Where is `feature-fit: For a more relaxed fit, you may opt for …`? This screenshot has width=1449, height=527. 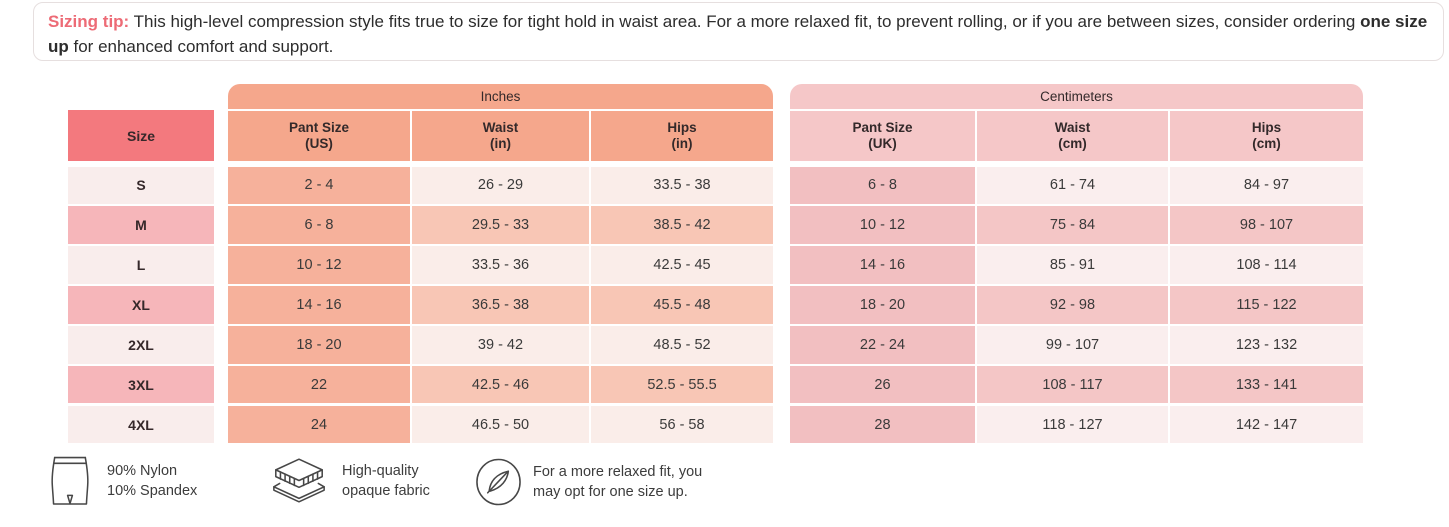 feature-fit: For a more relaxed fit, you may opt for … is located at coordinates (588, 482).